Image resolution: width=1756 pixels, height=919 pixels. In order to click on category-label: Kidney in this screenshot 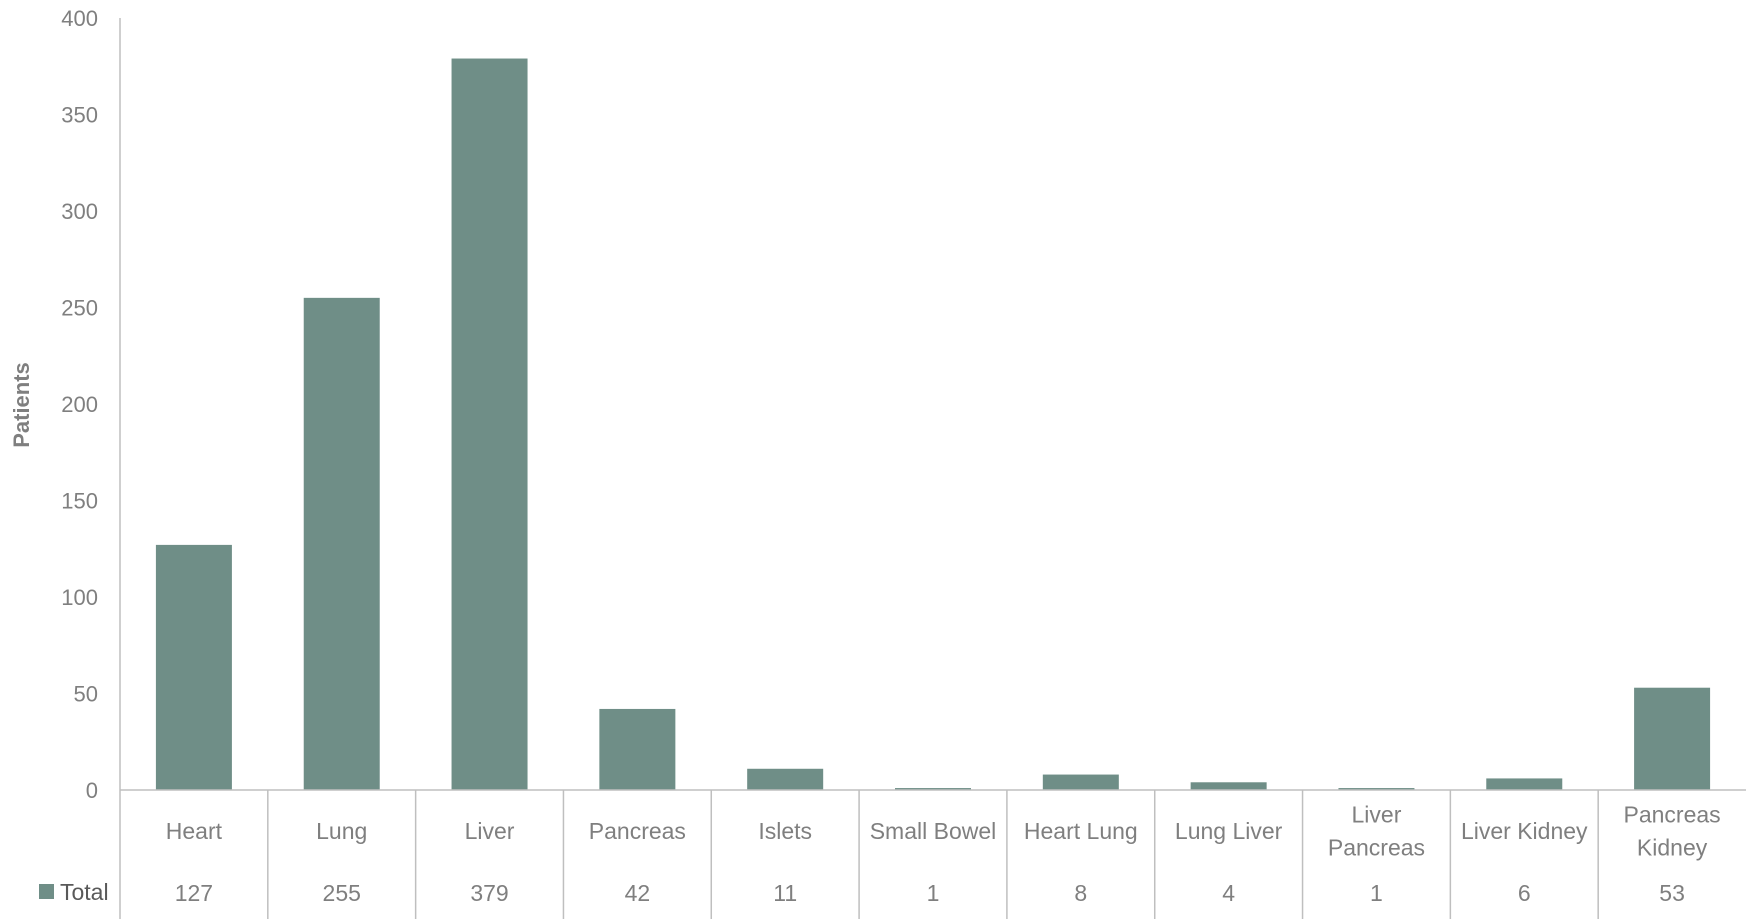, I will do `click(1672, 848)`.